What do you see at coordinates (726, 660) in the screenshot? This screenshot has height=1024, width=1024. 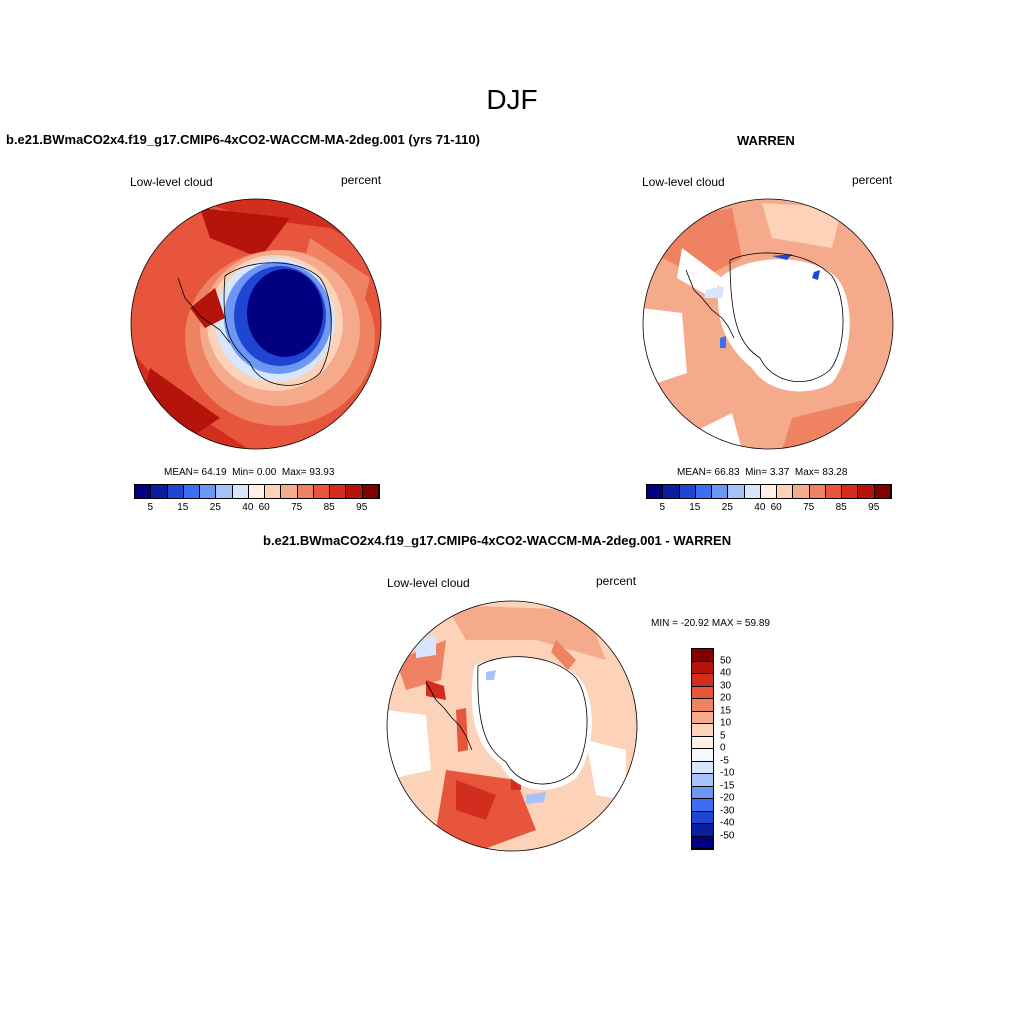 I see `colorbar-label: 50` at bounding box center [726, 660].